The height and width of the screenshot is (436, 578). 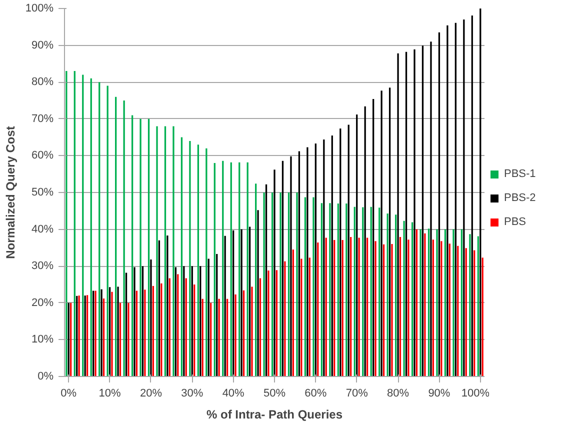 I want to click on y-tick-label: 0%, so click(x=46, y=376).